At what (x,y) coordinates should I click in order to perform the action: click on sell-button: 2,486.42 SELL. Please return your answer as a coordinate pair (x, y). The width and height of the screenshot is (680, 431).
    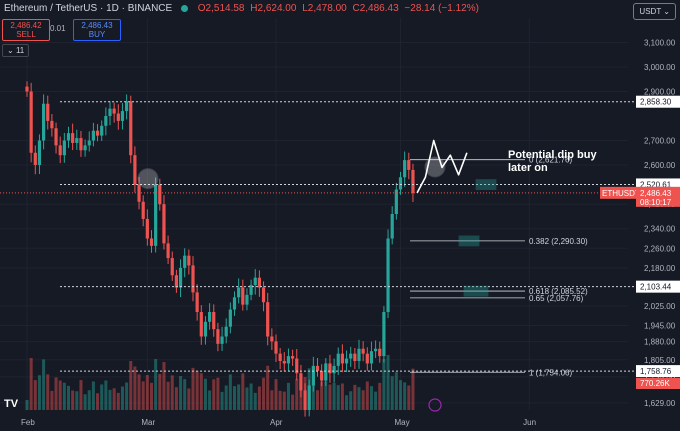
    Looking at the image, I should click on (26, 30).